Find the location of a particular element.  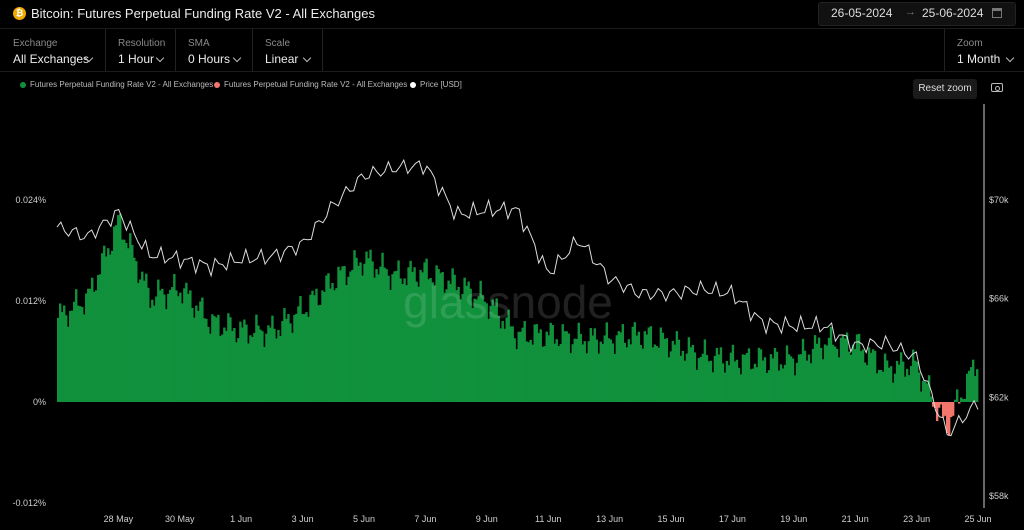

x-tick-label: 13 Jun is located at coordinates (609, 519).